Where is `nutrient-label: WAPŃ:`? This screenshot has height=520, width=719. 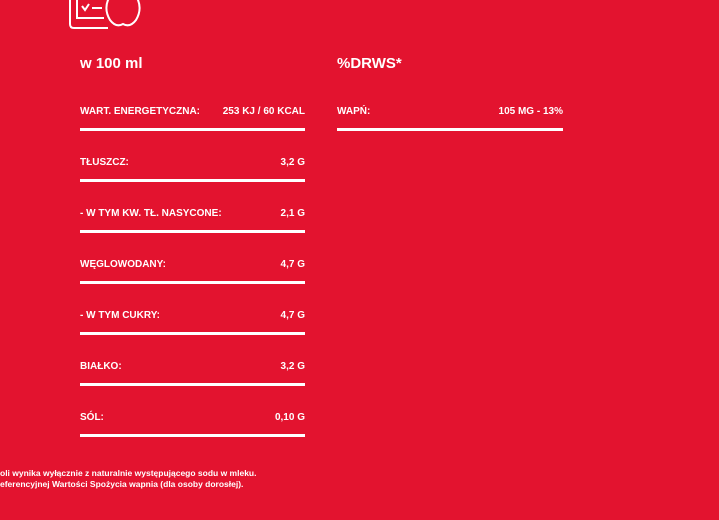
nutrient-label: WAPŃ: is located at coordinates (354, 111).